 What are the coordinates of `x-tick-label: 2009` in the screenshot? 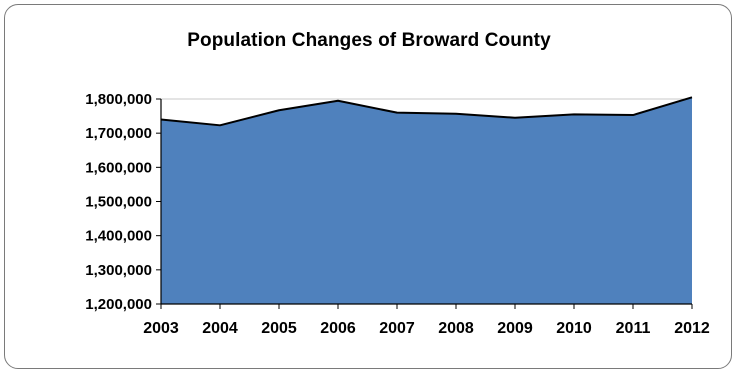 It's located at (515, 328).